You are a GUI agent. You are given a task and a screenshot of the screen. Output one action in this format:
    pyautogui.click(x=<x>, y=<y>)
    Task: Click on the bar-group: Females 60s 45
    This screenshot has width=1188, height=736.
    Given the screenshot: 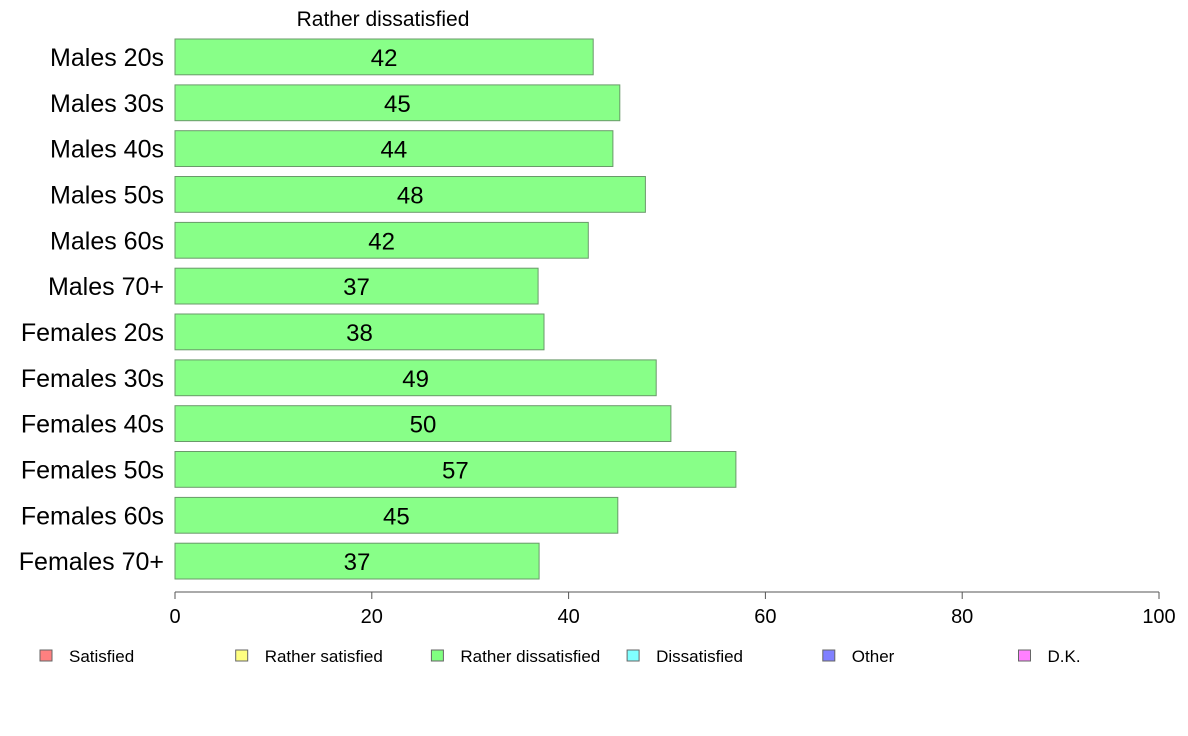 What is the action you would take?
    pyautogui.click(x=320, y=515)
    